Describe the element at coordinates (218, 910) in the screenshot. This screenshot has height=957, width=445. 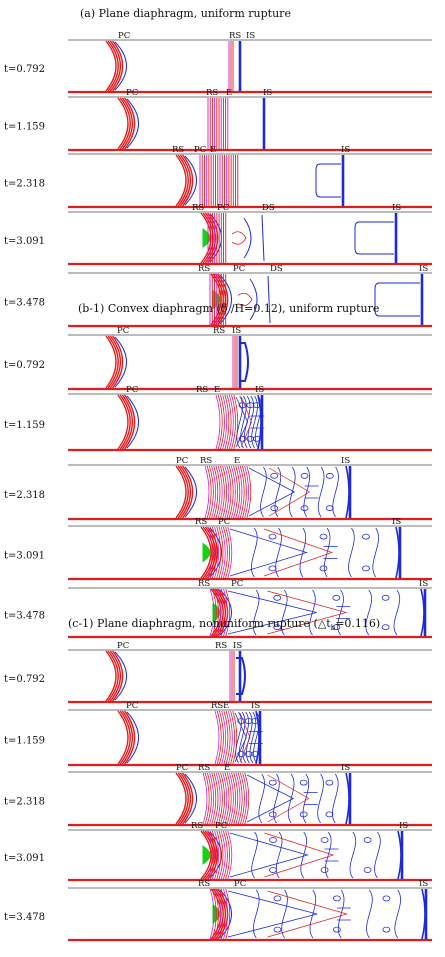
I see `panel: t=3.478 RS PC IS` at that location.